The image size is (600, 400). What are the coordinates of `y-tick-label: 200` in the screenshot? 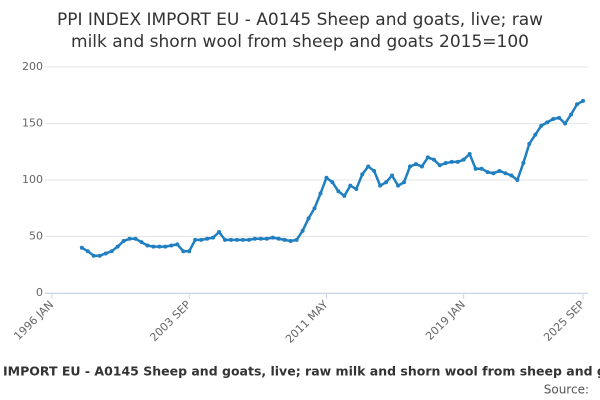 It's located at (32, 66).